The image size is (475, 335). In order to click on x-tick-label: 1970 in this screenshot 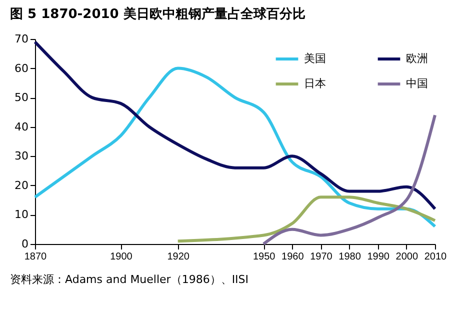, I will do `click(321, 257)`.